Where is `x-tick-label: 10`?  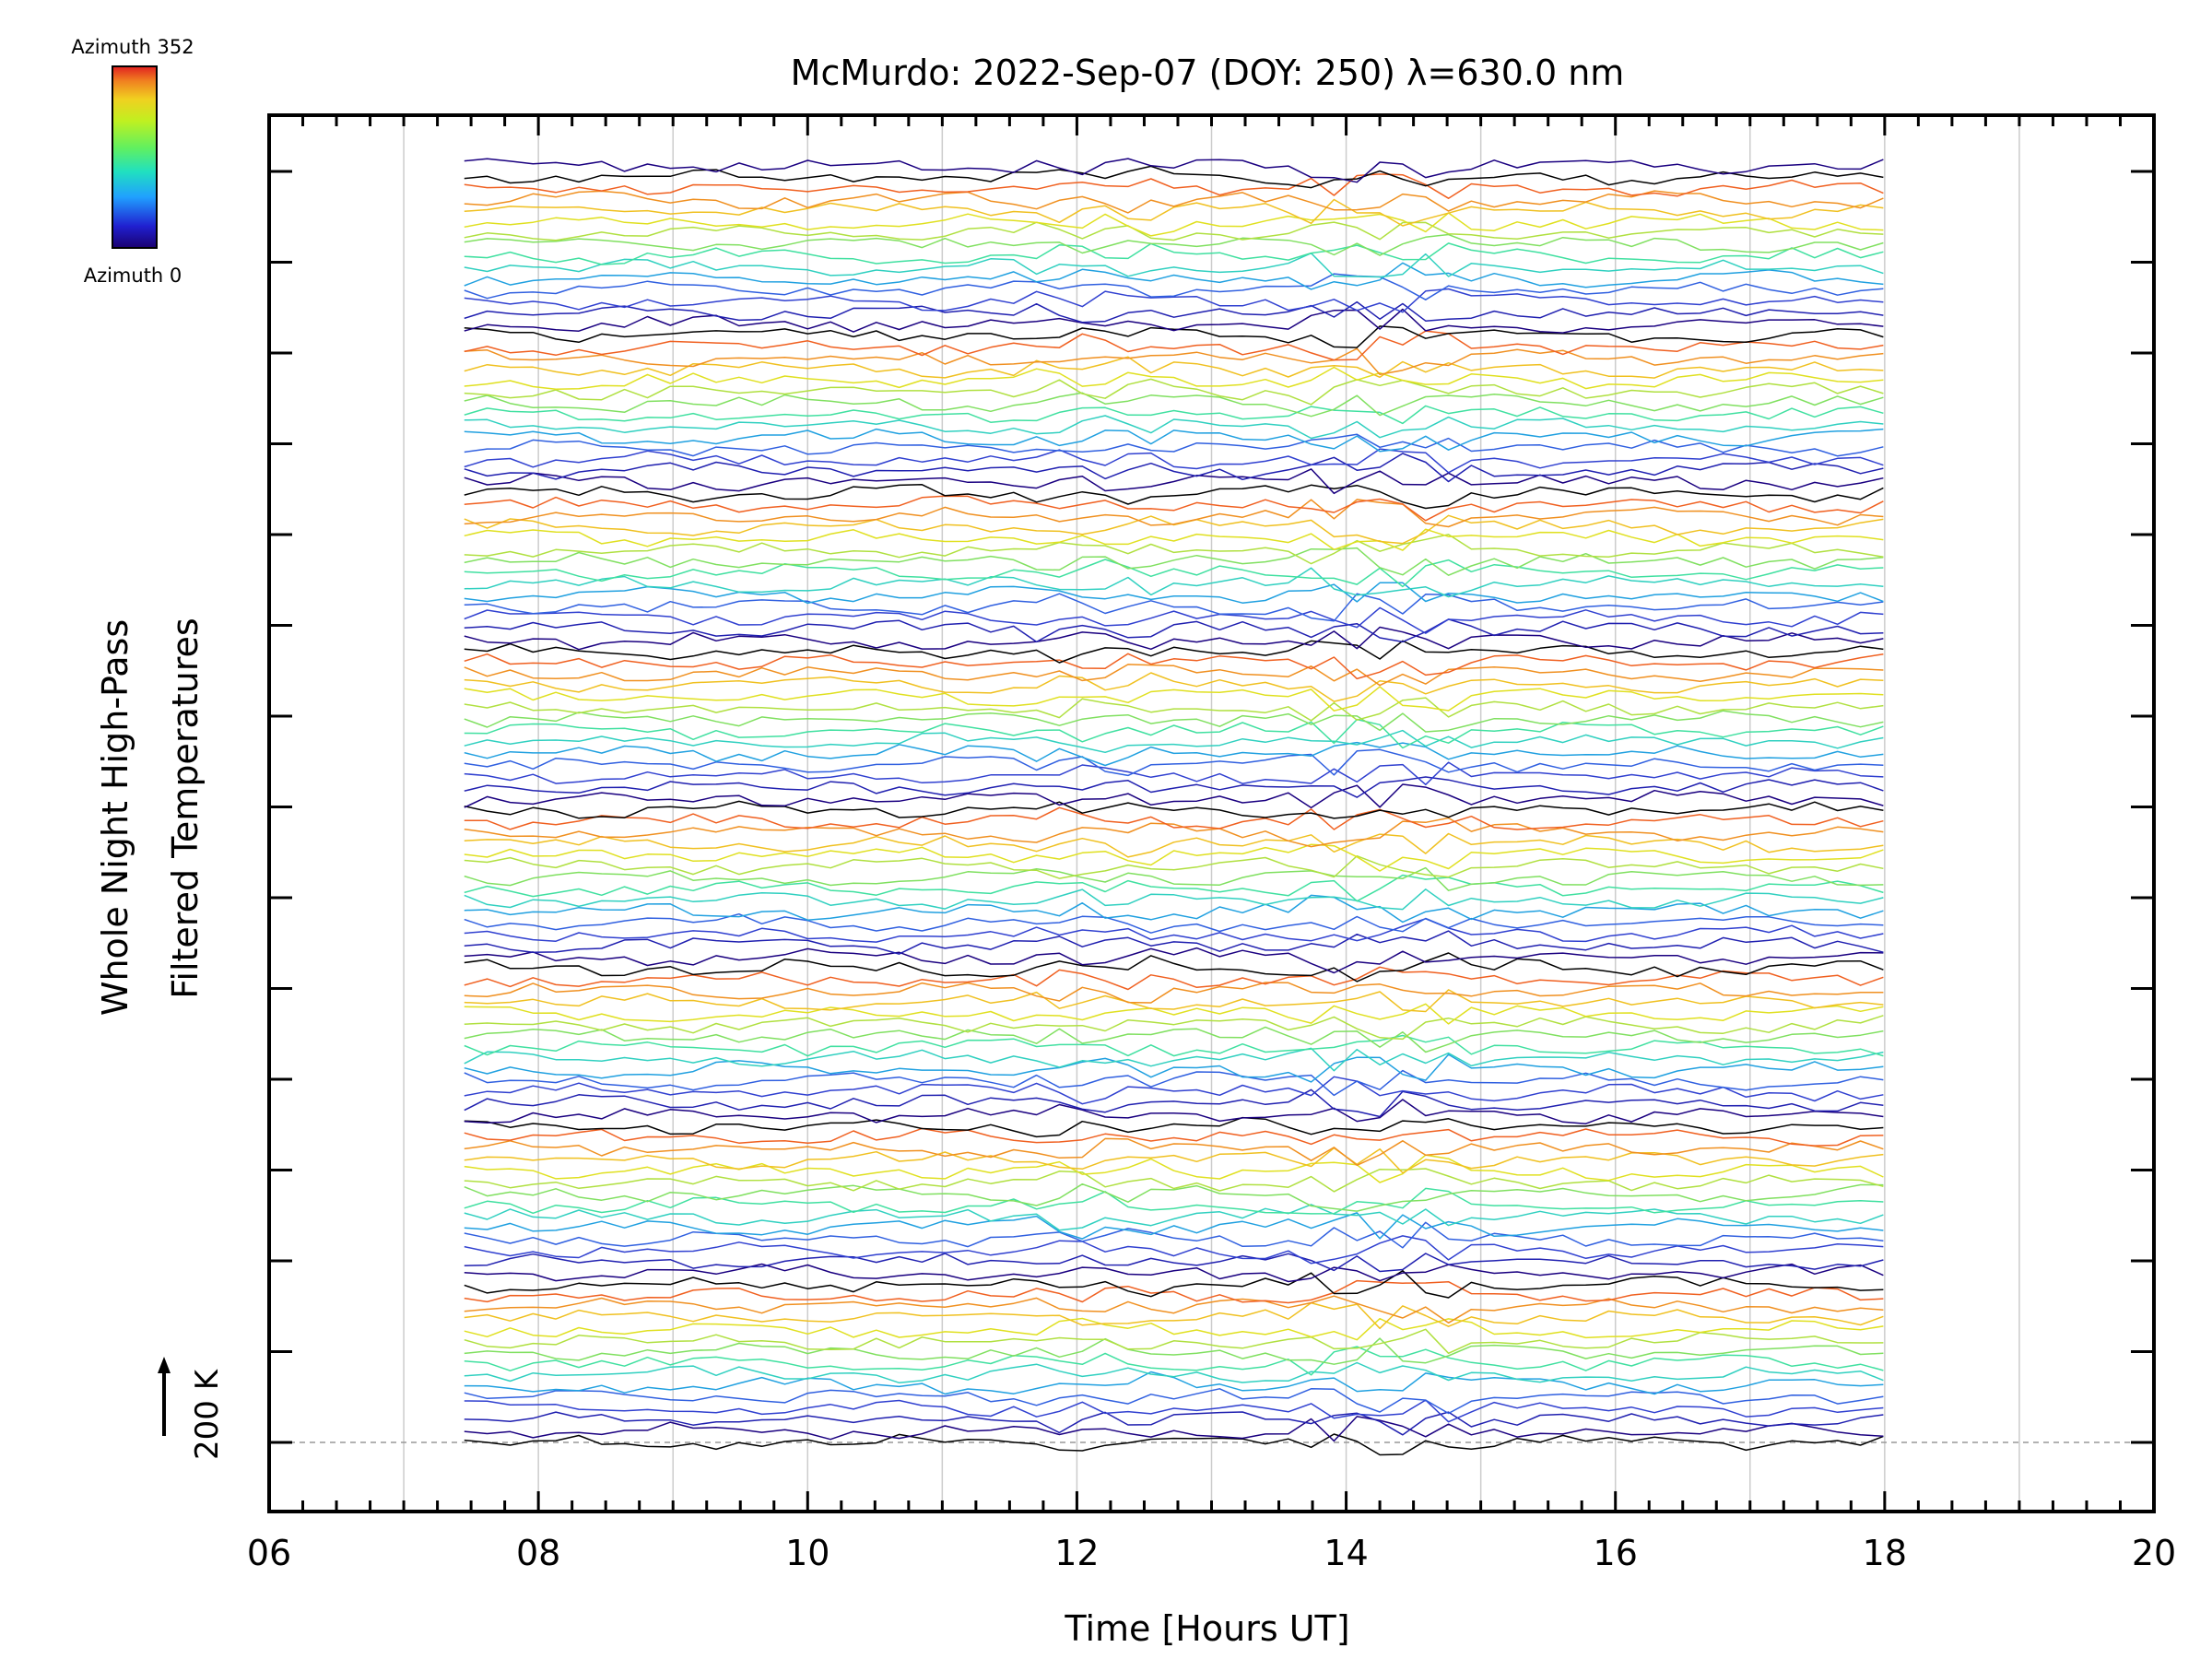 x-tick-label: 10 is located at coordinates (807, 1553).